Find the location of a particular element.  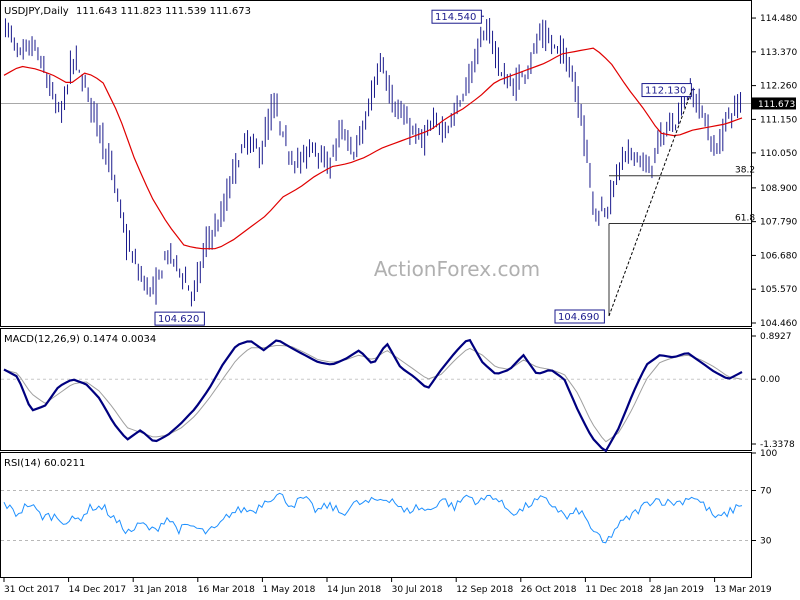

x-tick-label: 31 Jan 2018 is located at coordinates (160, 590).